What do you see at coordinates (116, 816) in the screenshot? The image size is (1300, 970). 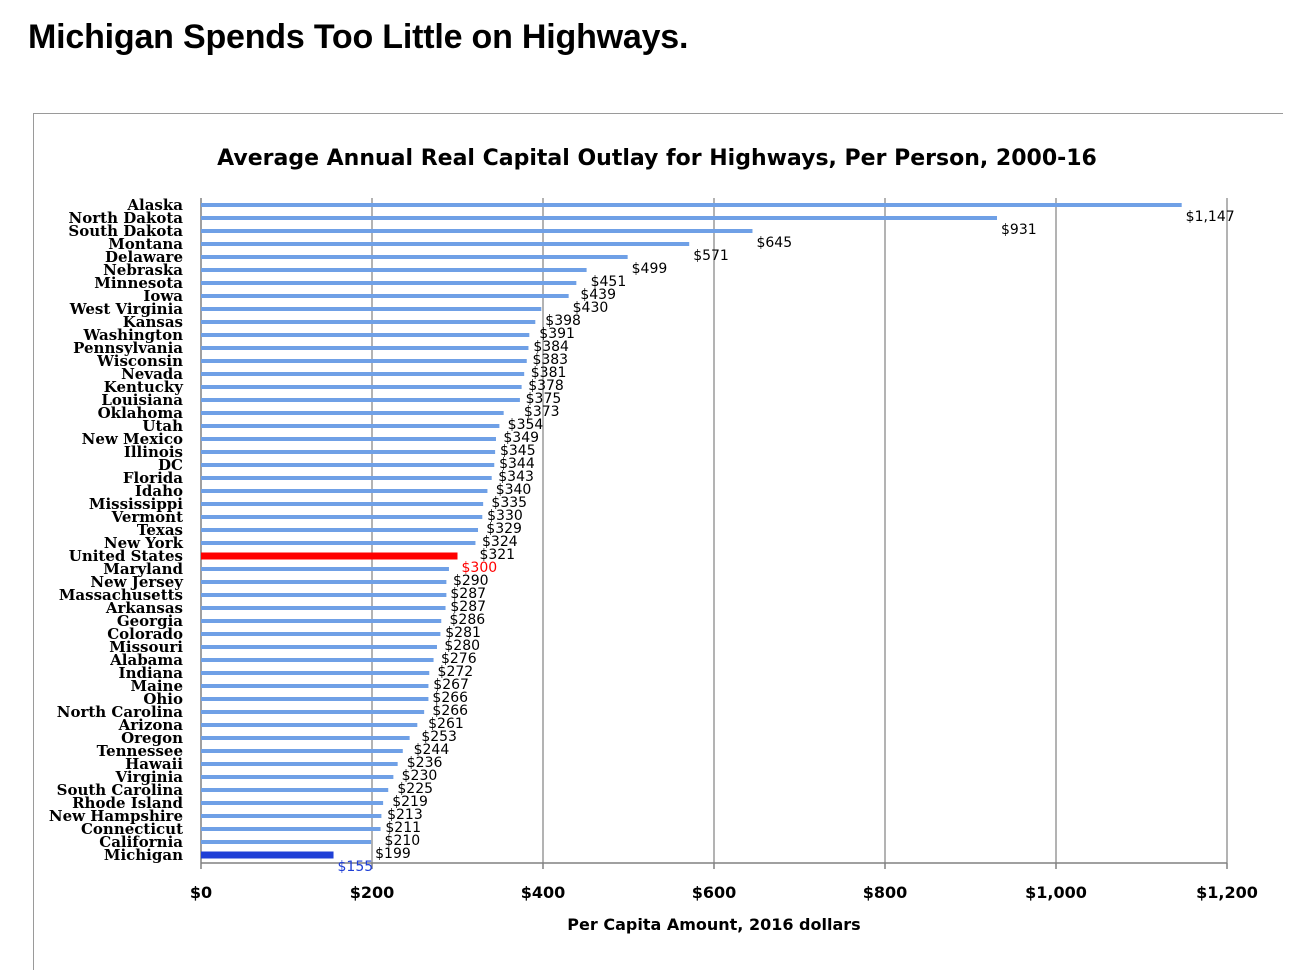 I see `category-label: New Hampshire` at bounding box center [116, 816].